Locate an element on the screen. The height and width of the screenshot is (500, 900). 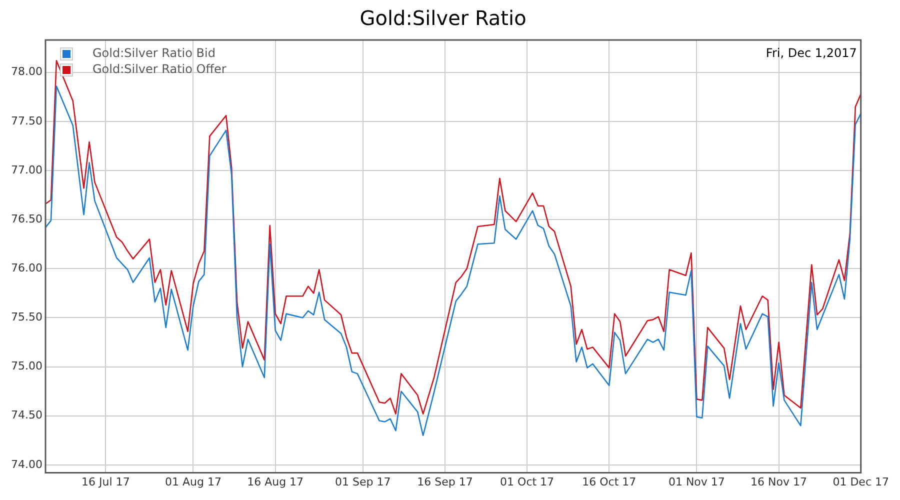
x-tick-label: 01 Aug 17 is located at coordinates (193, 481).